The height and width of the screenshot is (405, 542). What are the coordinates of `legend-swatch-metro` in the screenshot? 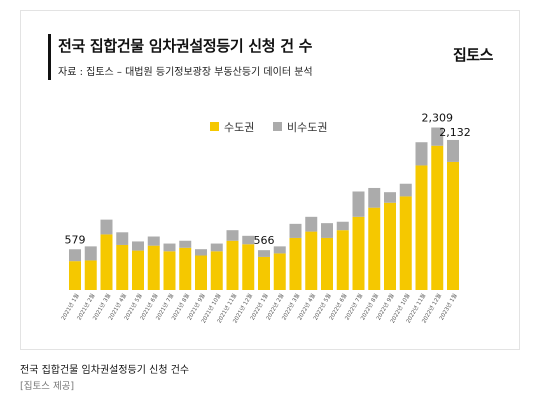 It's located at (214, 126).